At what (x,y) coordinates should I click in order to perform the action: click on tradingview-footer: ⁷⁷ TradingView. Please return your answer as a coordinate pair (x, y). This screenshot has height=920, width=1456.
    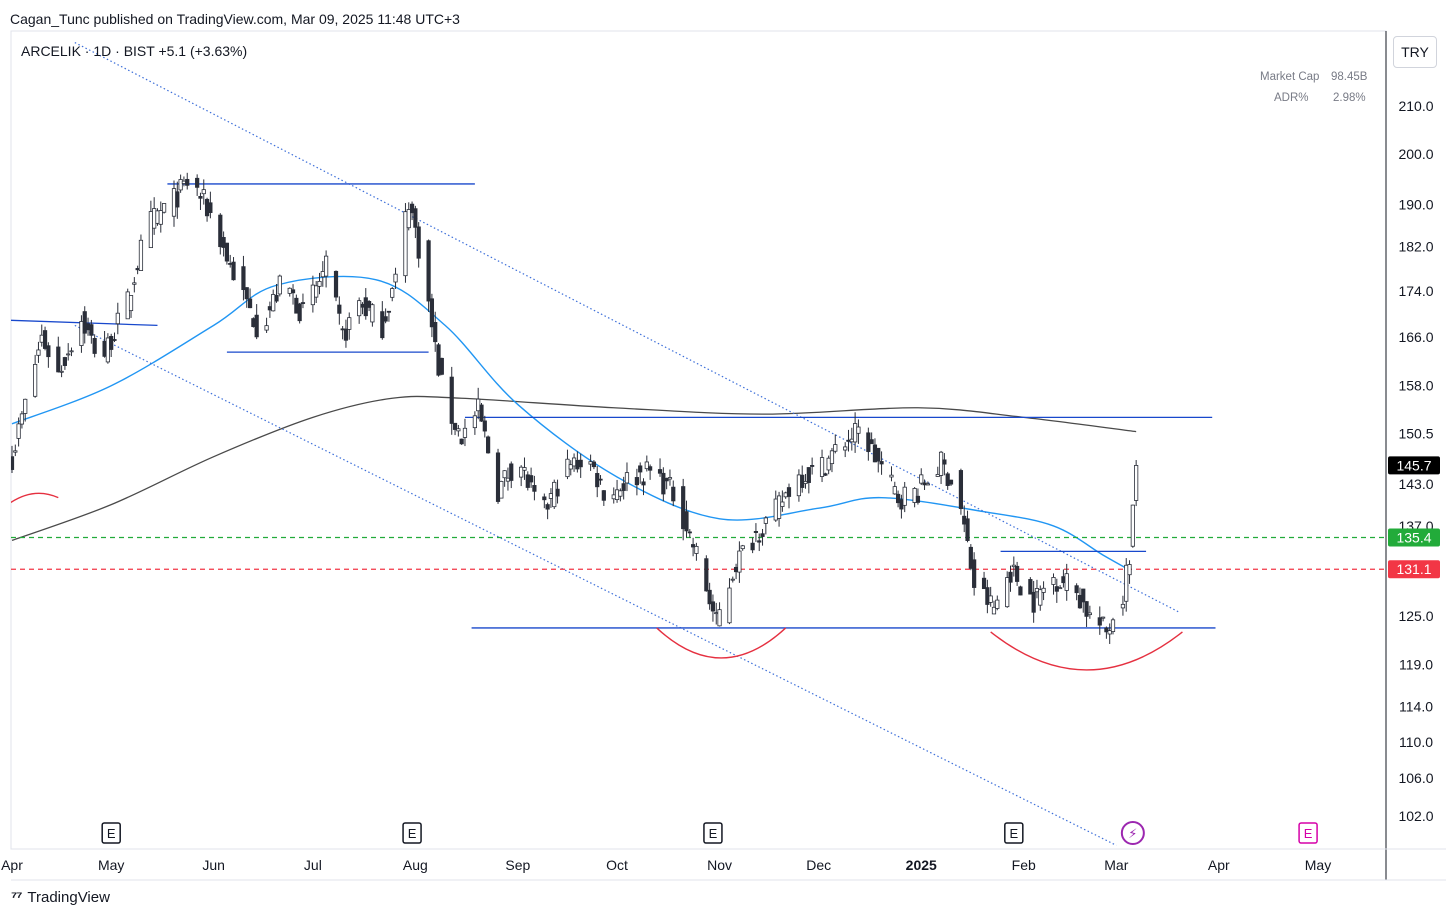
    Looking at the image, I should click on (60, 897).